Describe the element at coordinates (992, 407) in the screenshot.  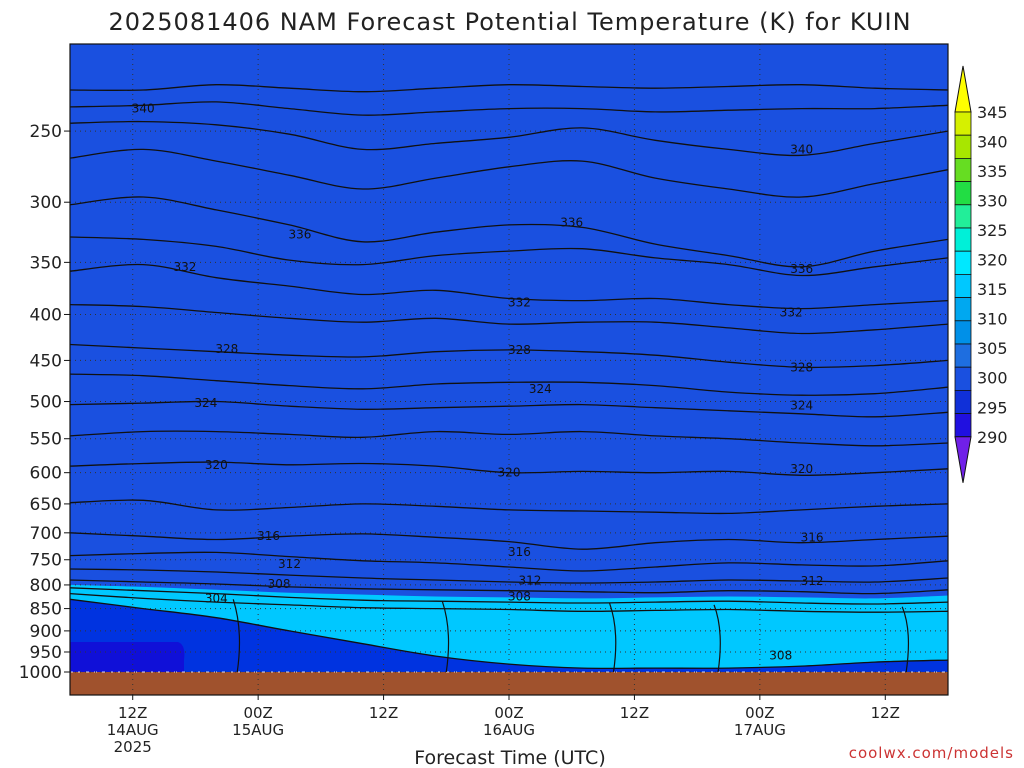
I see `colorbar-label-295: 295` at that location.